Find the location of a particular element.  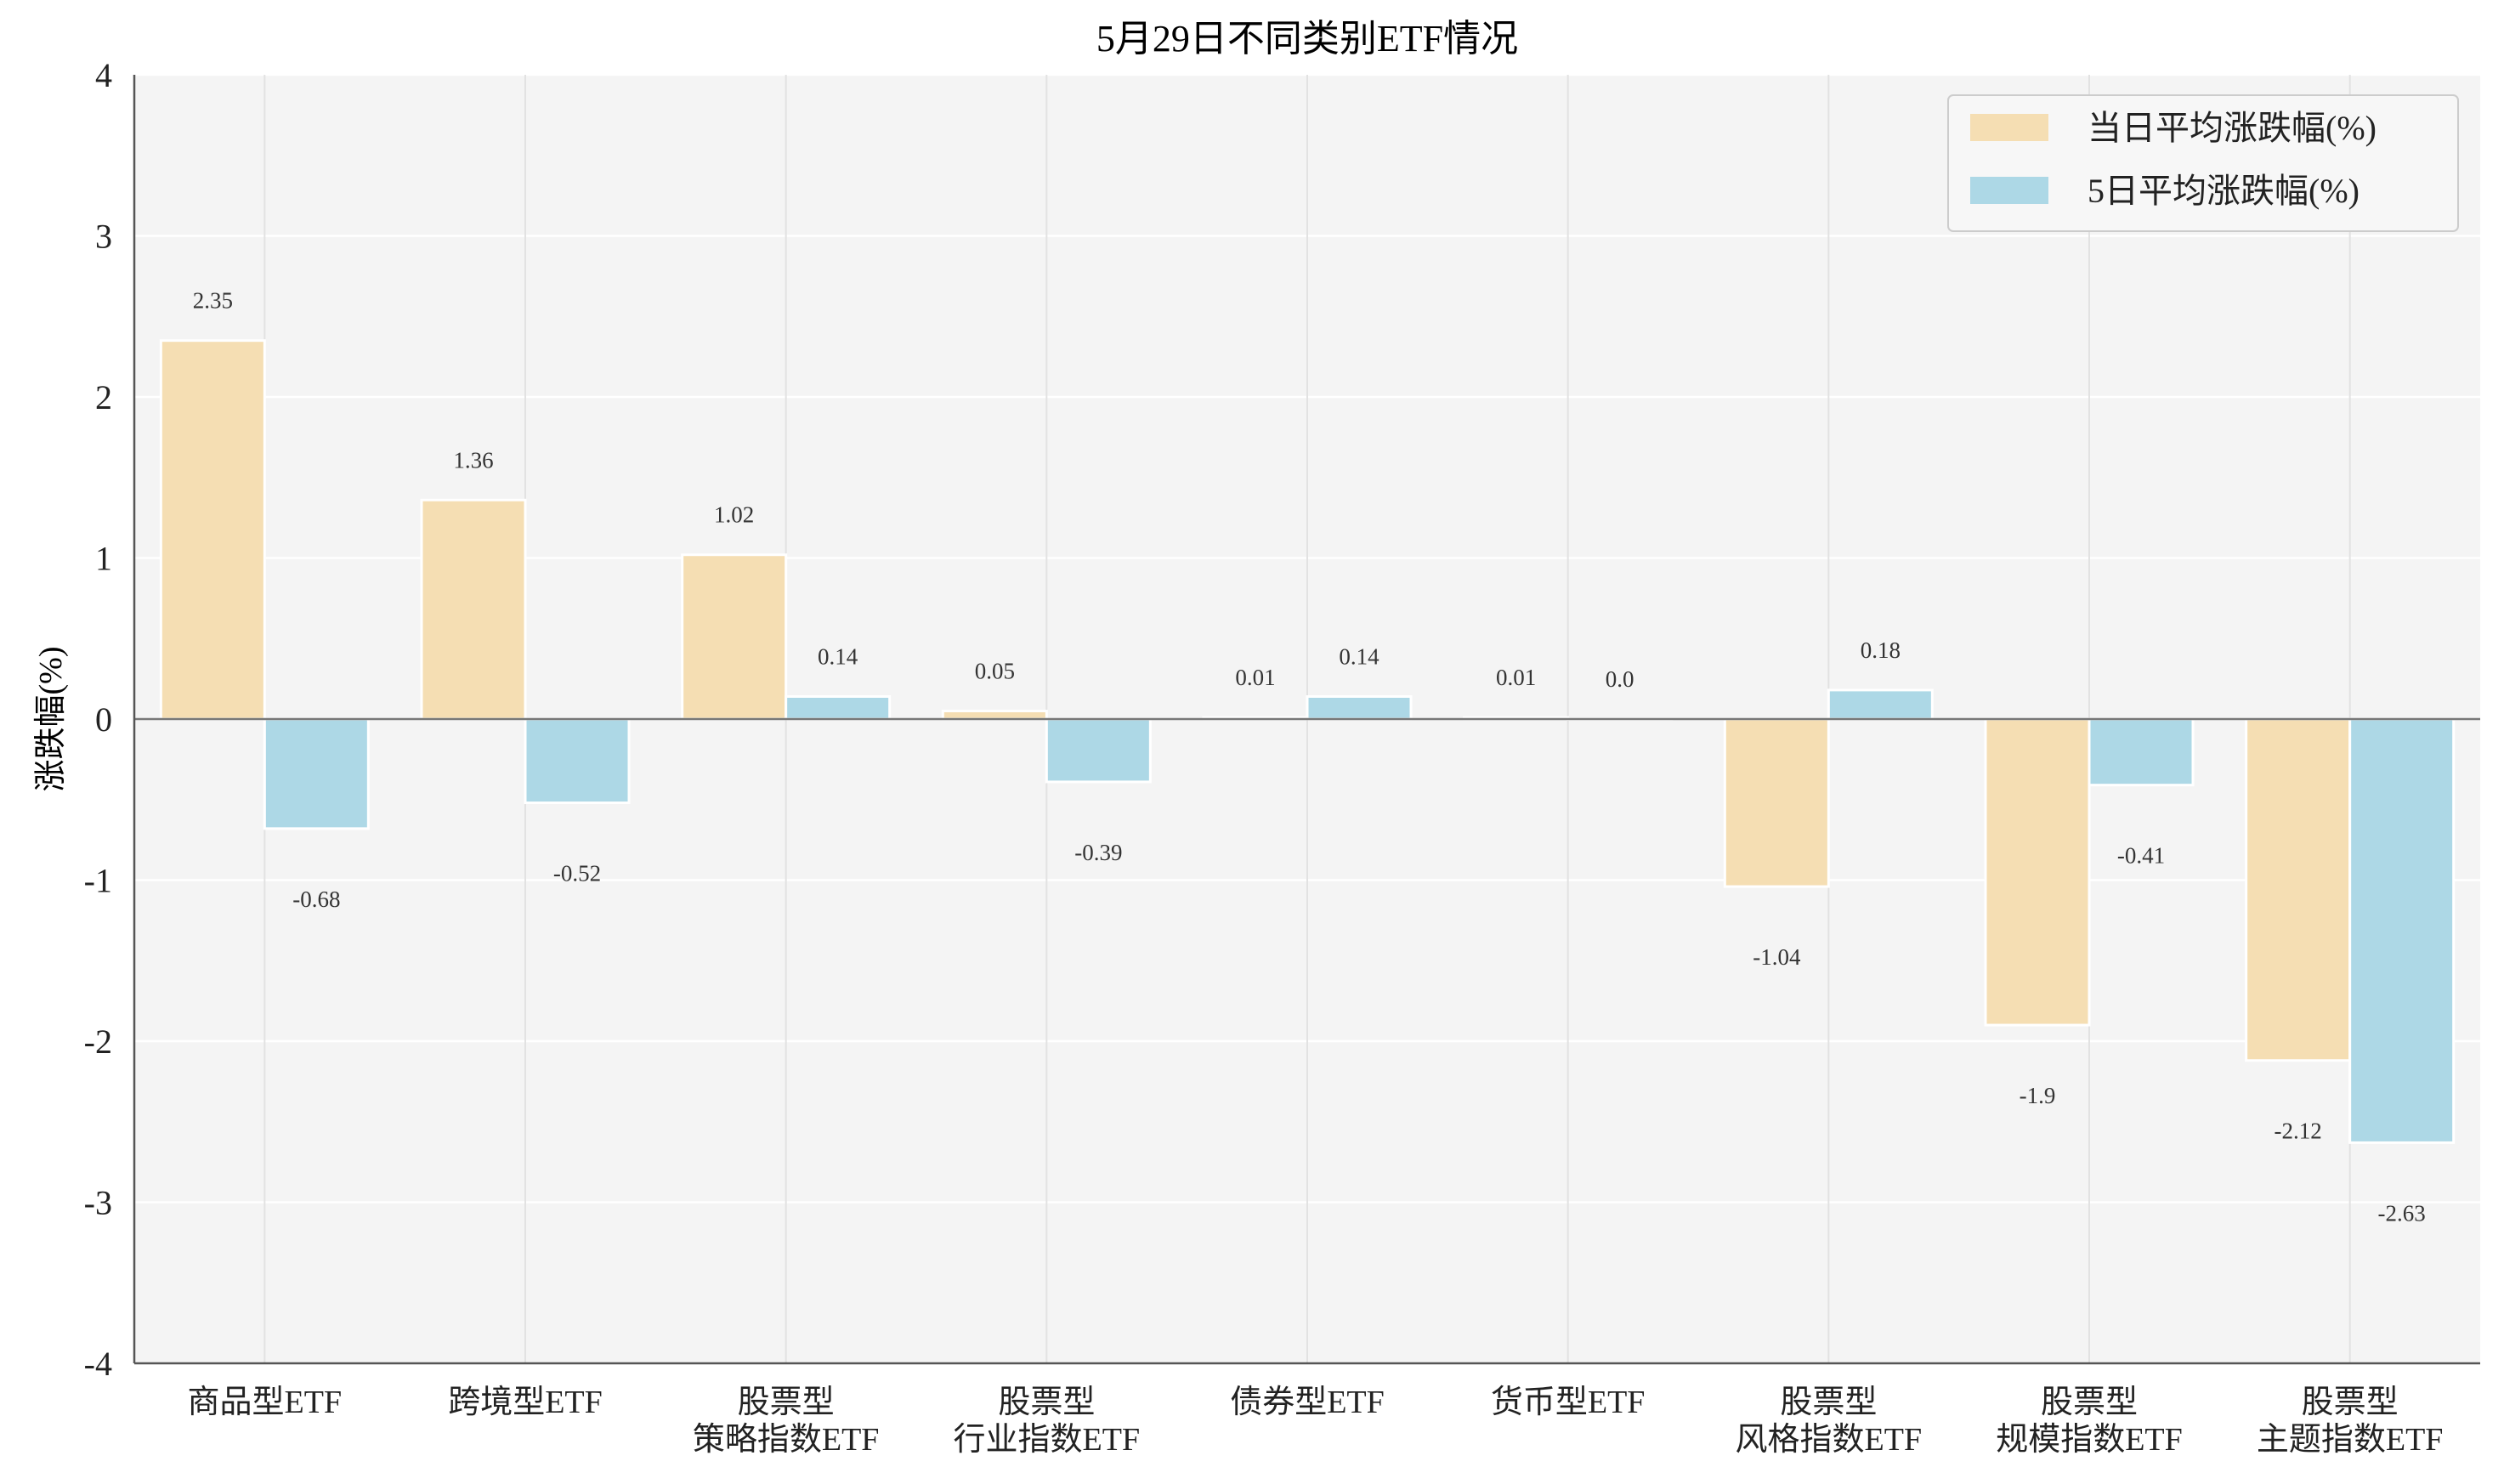

y-tick-label: 4 is located at coordinates (103, 75).